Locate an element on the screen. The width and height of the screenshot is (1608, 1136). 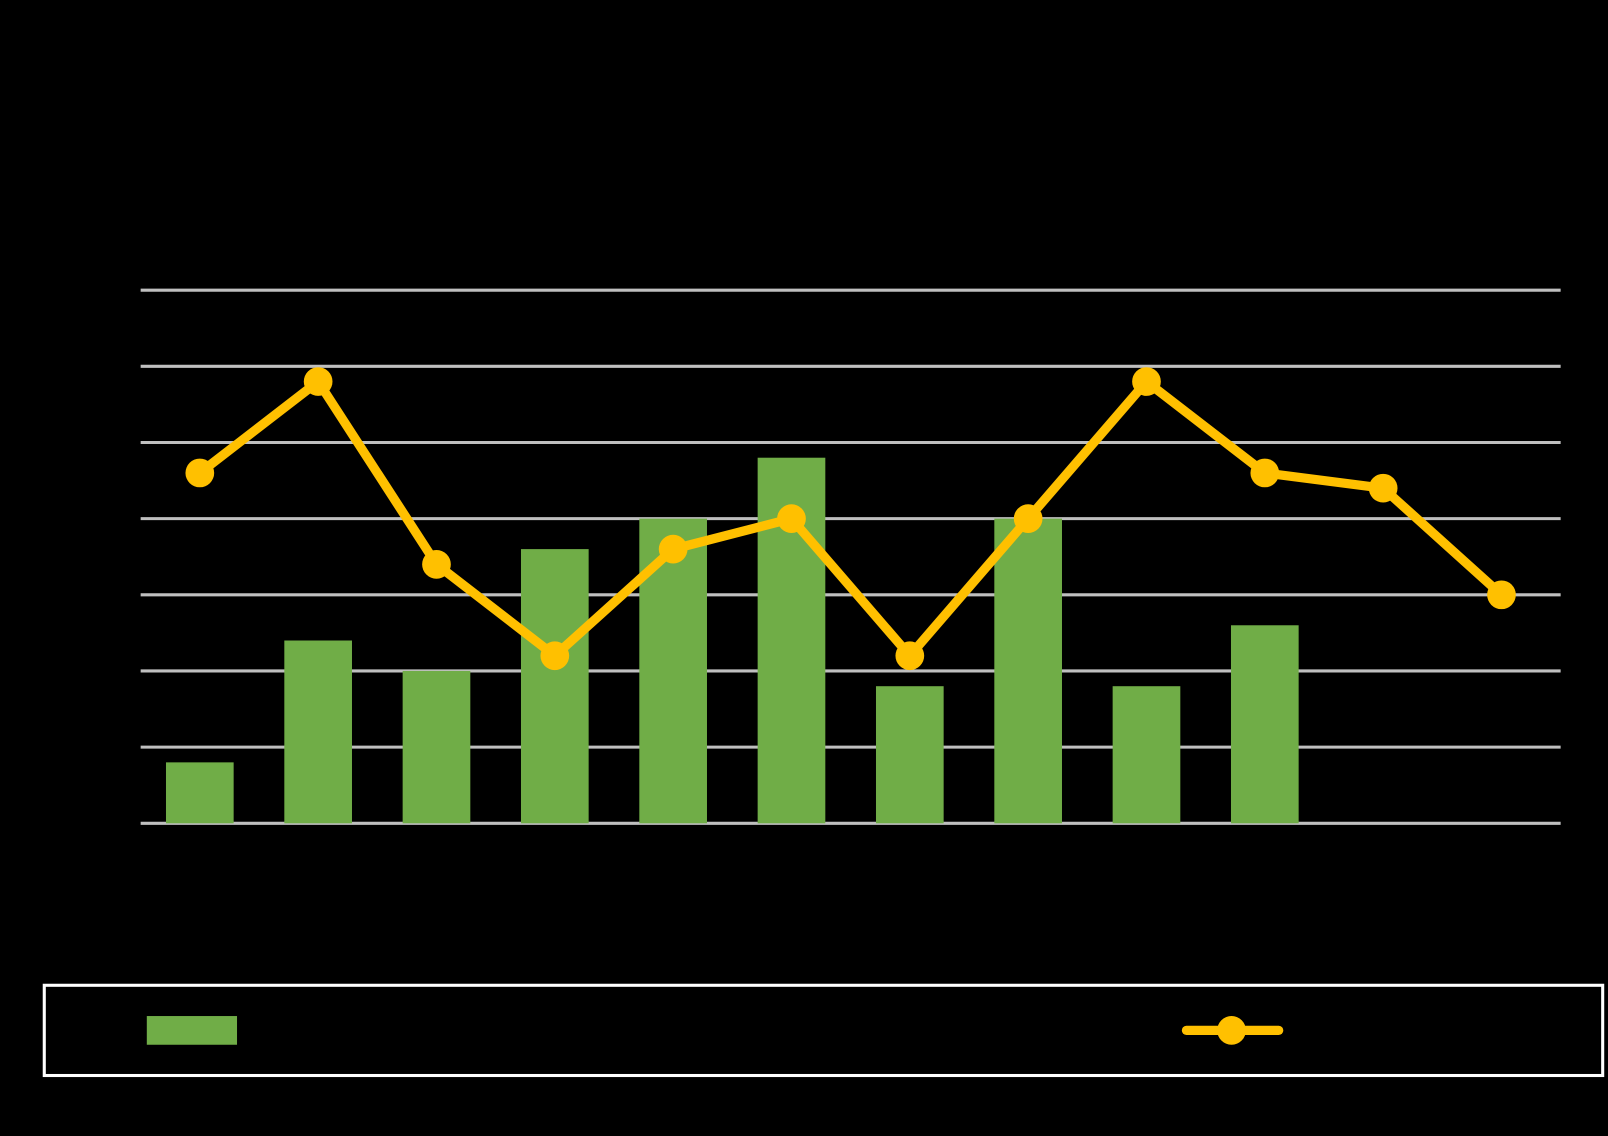
legend-swatch is located at coordinates (192, 1030).